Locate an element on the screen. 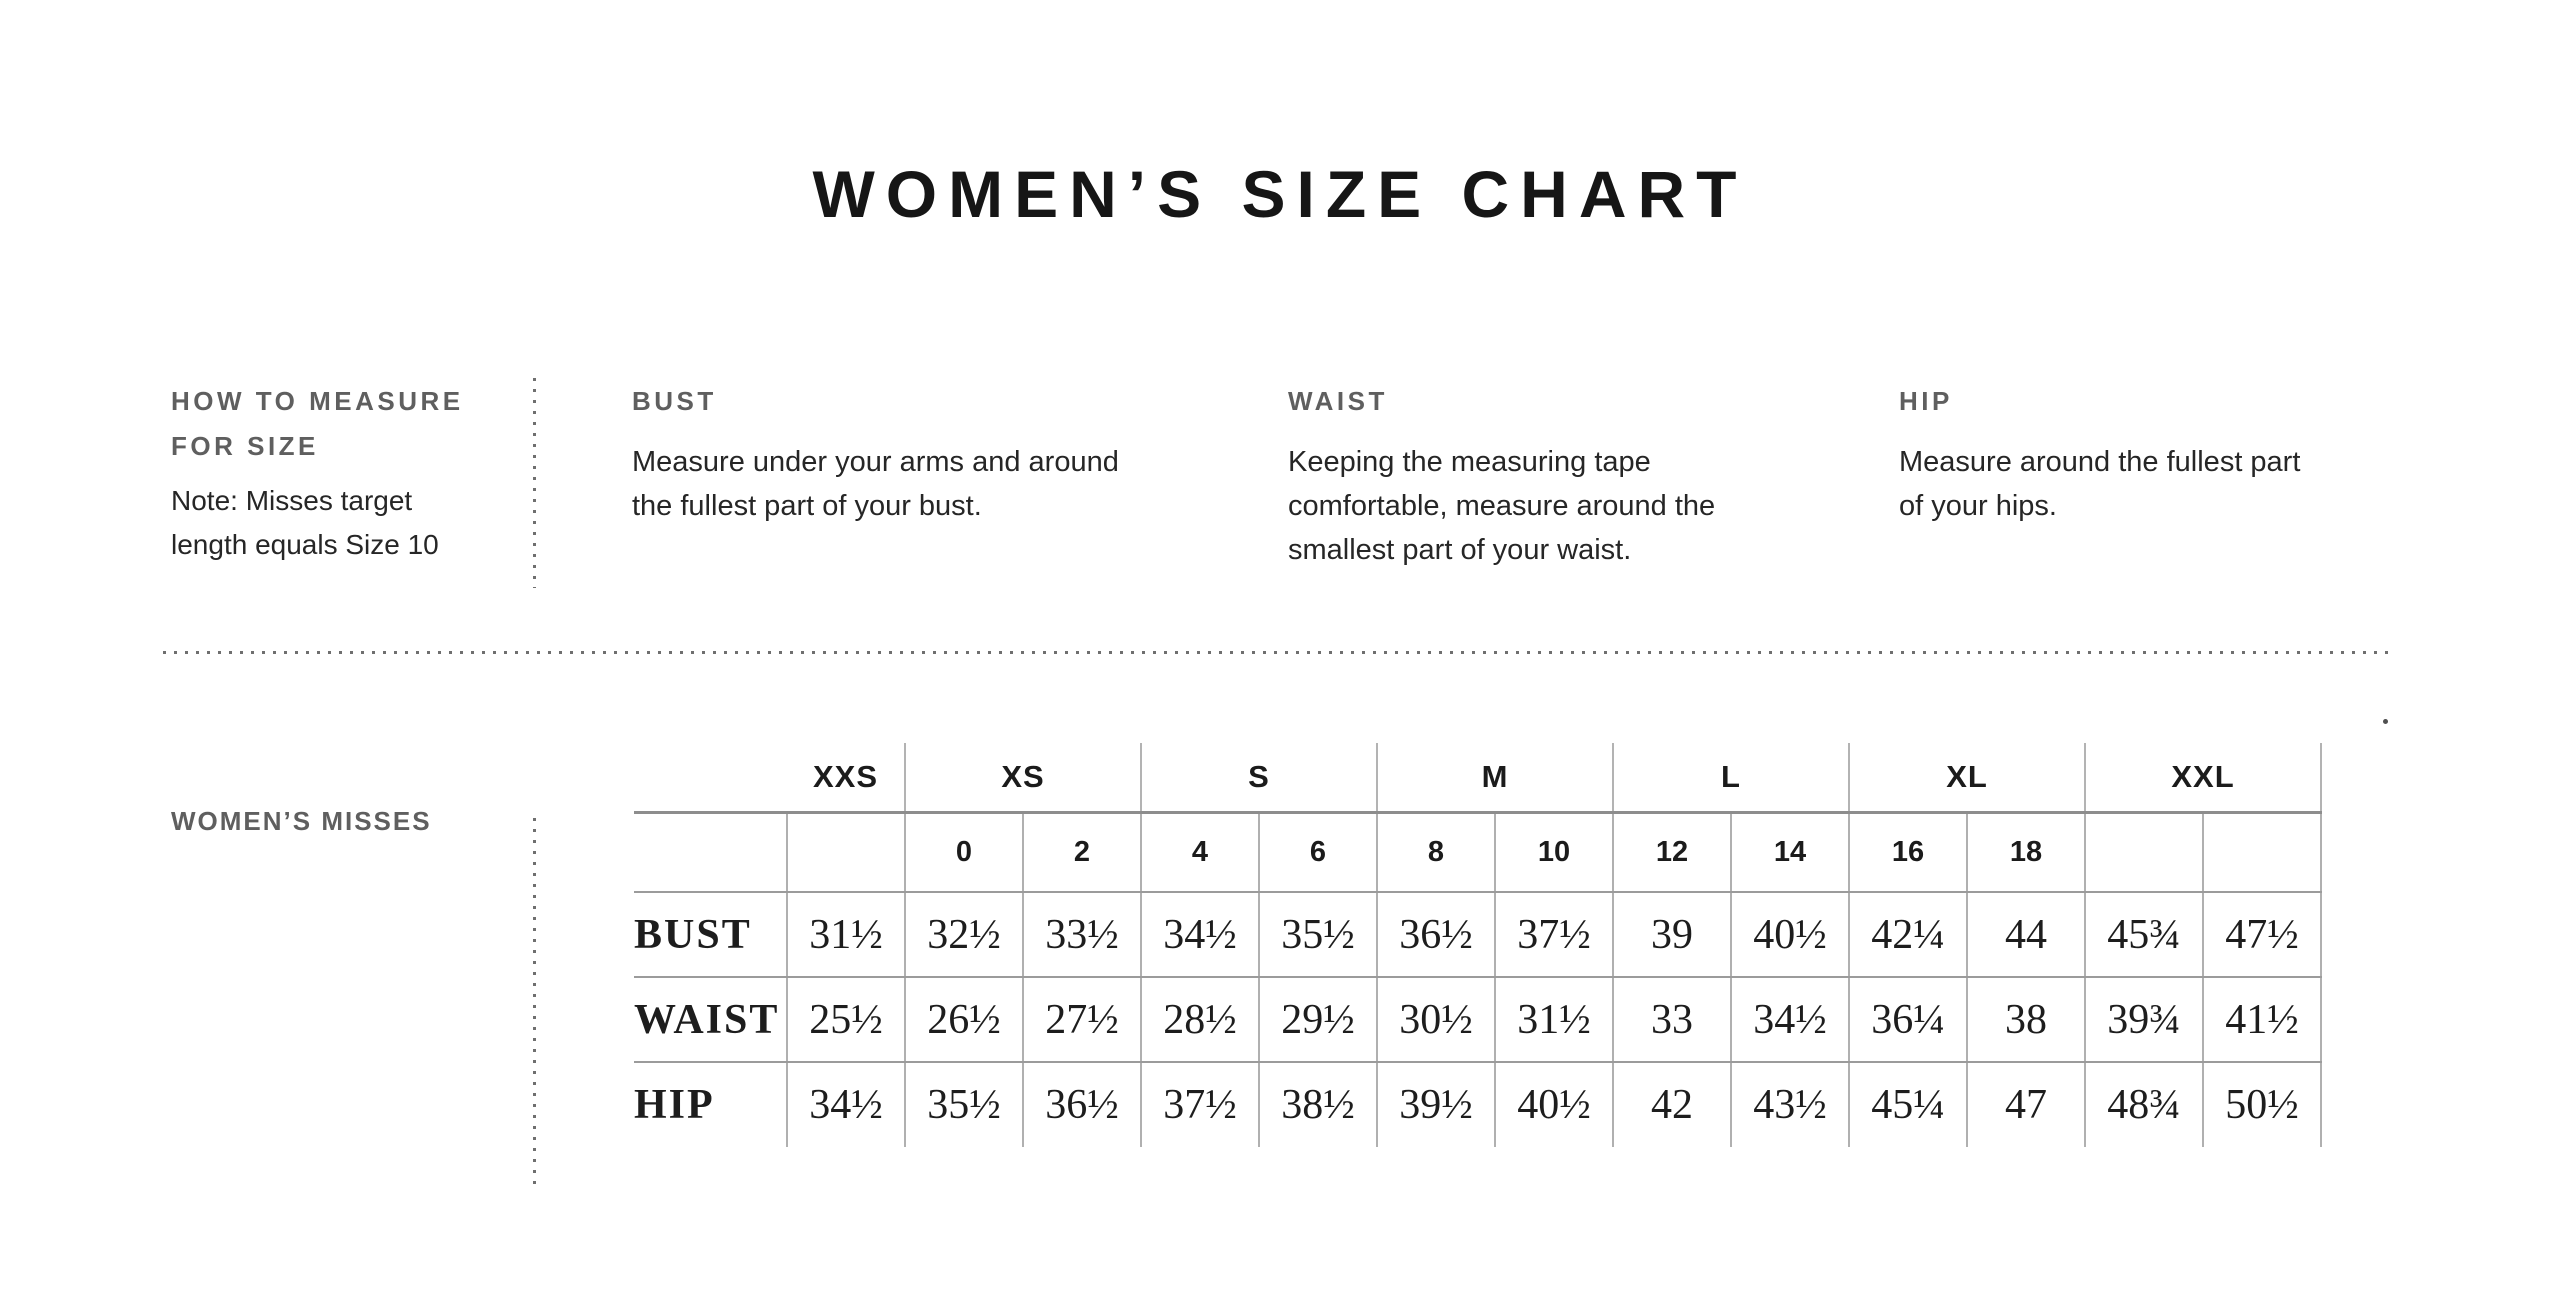 The height and width of the screenshot is (1313, 2560). bust-value: 36½ is located at coordinates (1435, 935).